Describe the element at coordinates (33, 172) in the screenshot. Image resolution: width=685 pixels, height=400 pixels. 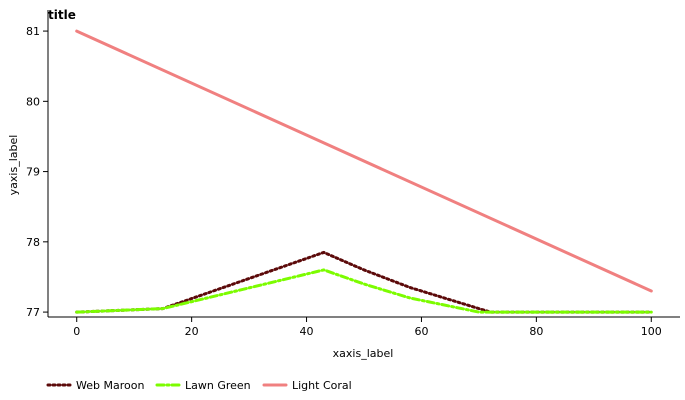
I see `y-tick-label: 79` at that location.